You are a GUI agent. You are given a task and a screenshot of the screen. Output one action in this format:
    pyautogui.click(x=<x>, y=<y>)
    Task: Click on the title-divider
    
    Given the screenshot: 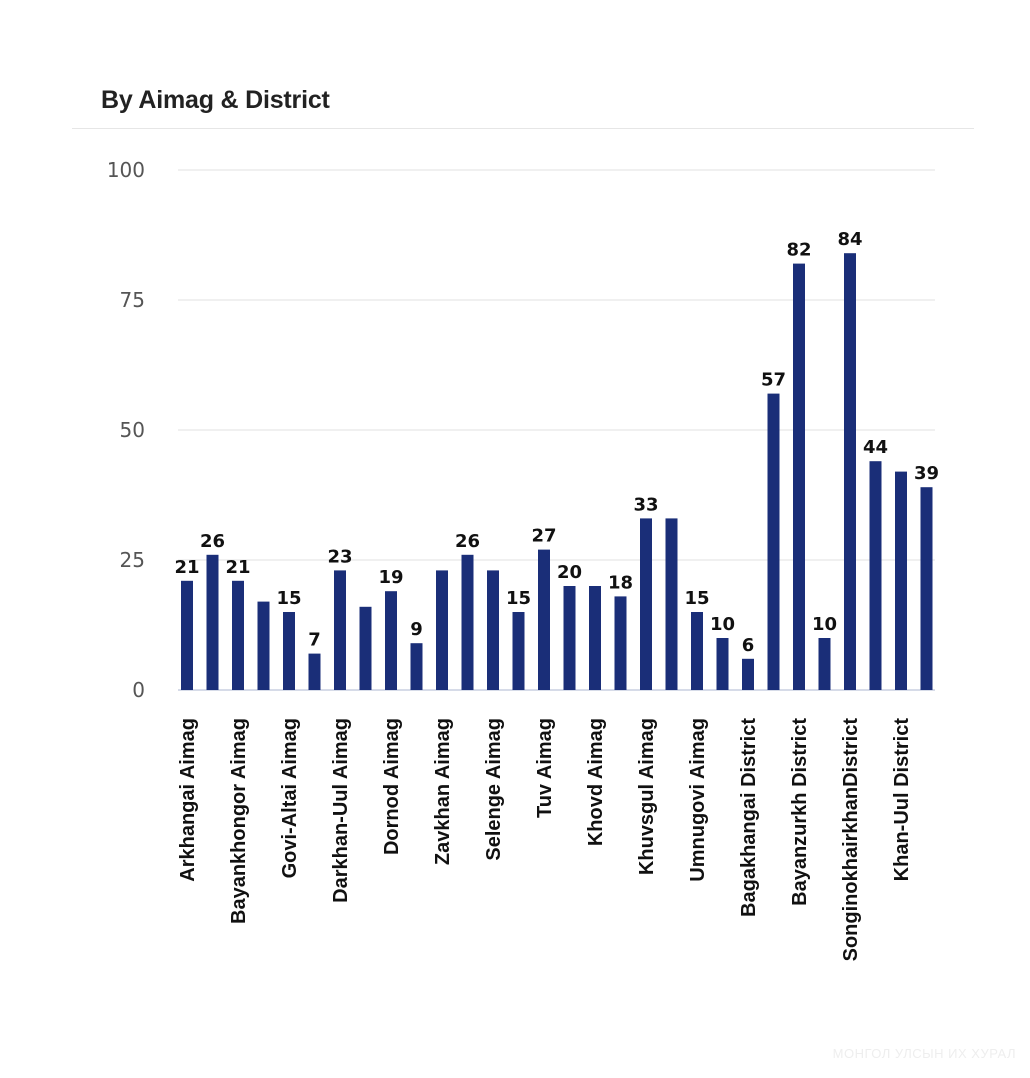 What is the action you would take?
    pyautogui.click(x=523, y=128)
    